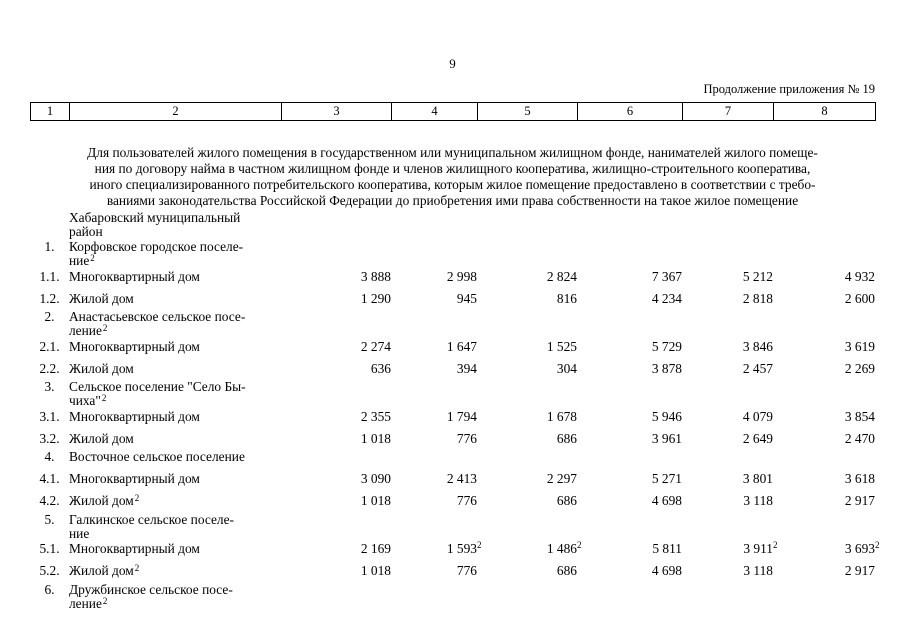  Describe the element at coordinates (452, 503) in the screenshot. I see `table-row: 4.2. Жилой дом2 1 018 776 686 4 698 3 118 2 917` at that location.